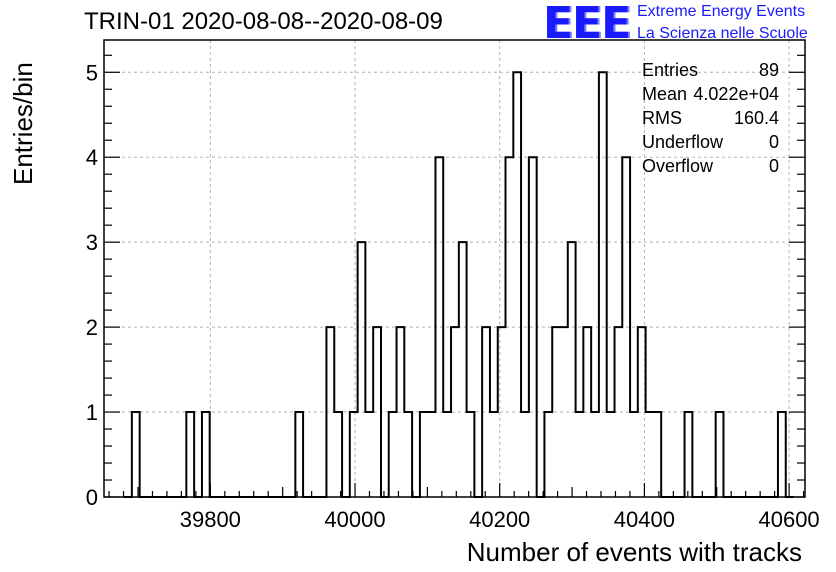  Describe the element at coordinates (634, 552) in the screenshot. I see `x-axis-label: Number of events with tracks` at that location.